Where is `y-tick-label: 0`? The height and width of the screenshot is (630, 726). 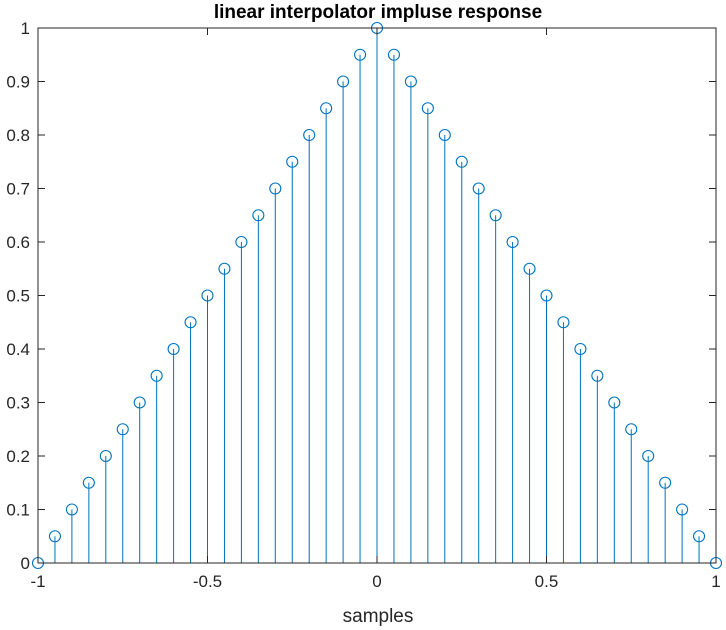 y-tick-label: 0 is located at coordinates (25, 563).